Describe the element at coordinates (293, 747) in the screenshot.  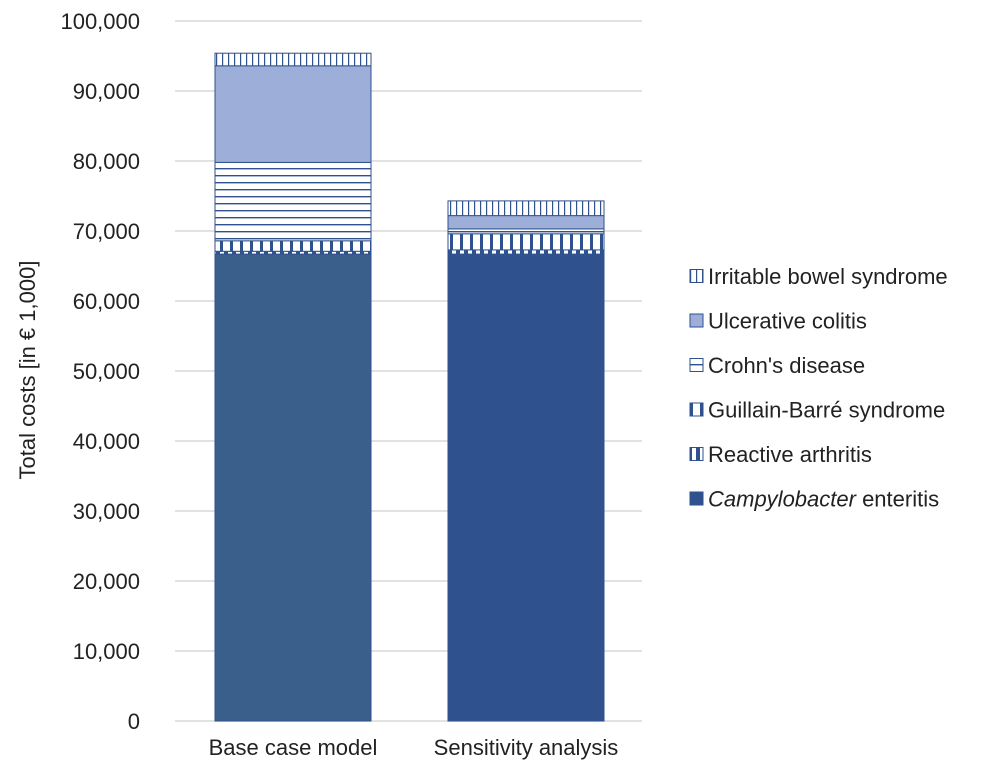
I see `x-tick-label: Base case model` at that location.